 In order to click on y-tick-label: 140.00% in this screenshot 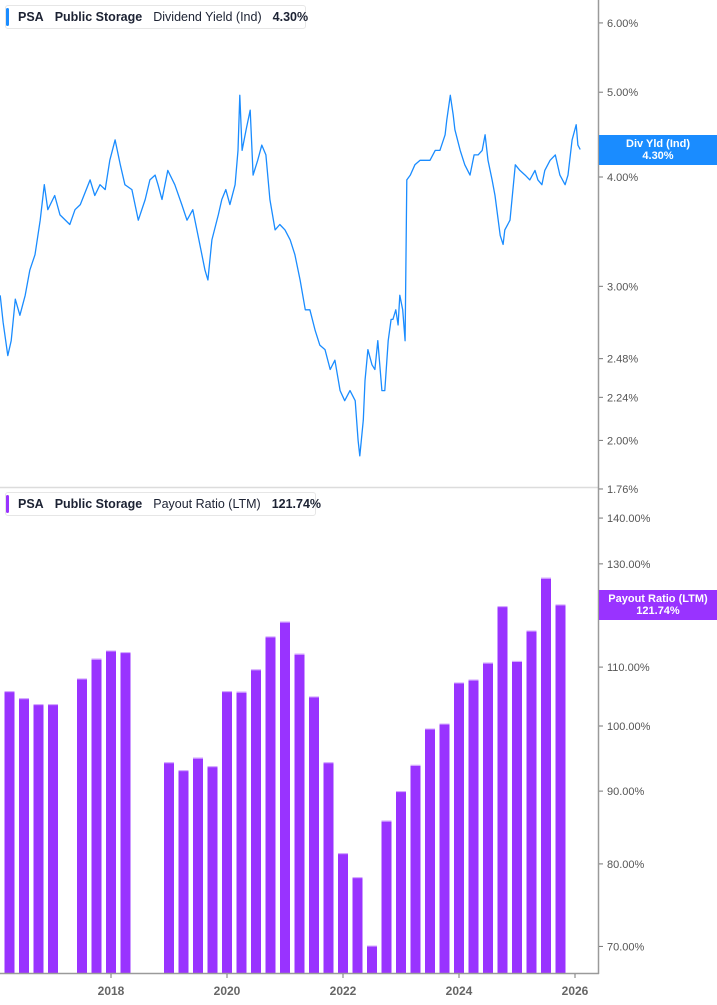, I will do `click(629, 519)`.